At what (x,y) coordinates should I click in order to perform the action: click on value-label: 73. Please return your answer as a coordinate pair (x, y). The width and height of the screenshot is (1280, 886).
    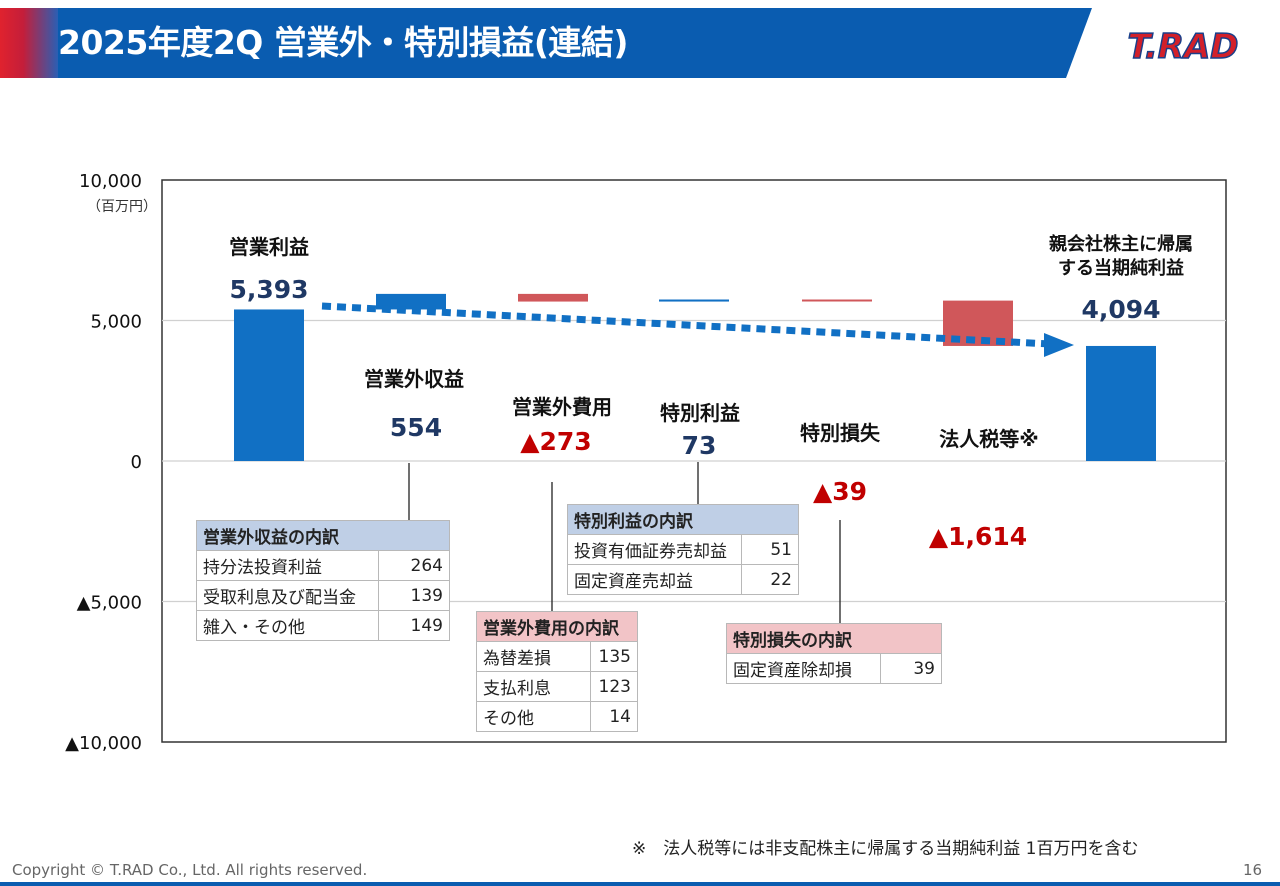
    Looking at the image, I should click on (699, 445).